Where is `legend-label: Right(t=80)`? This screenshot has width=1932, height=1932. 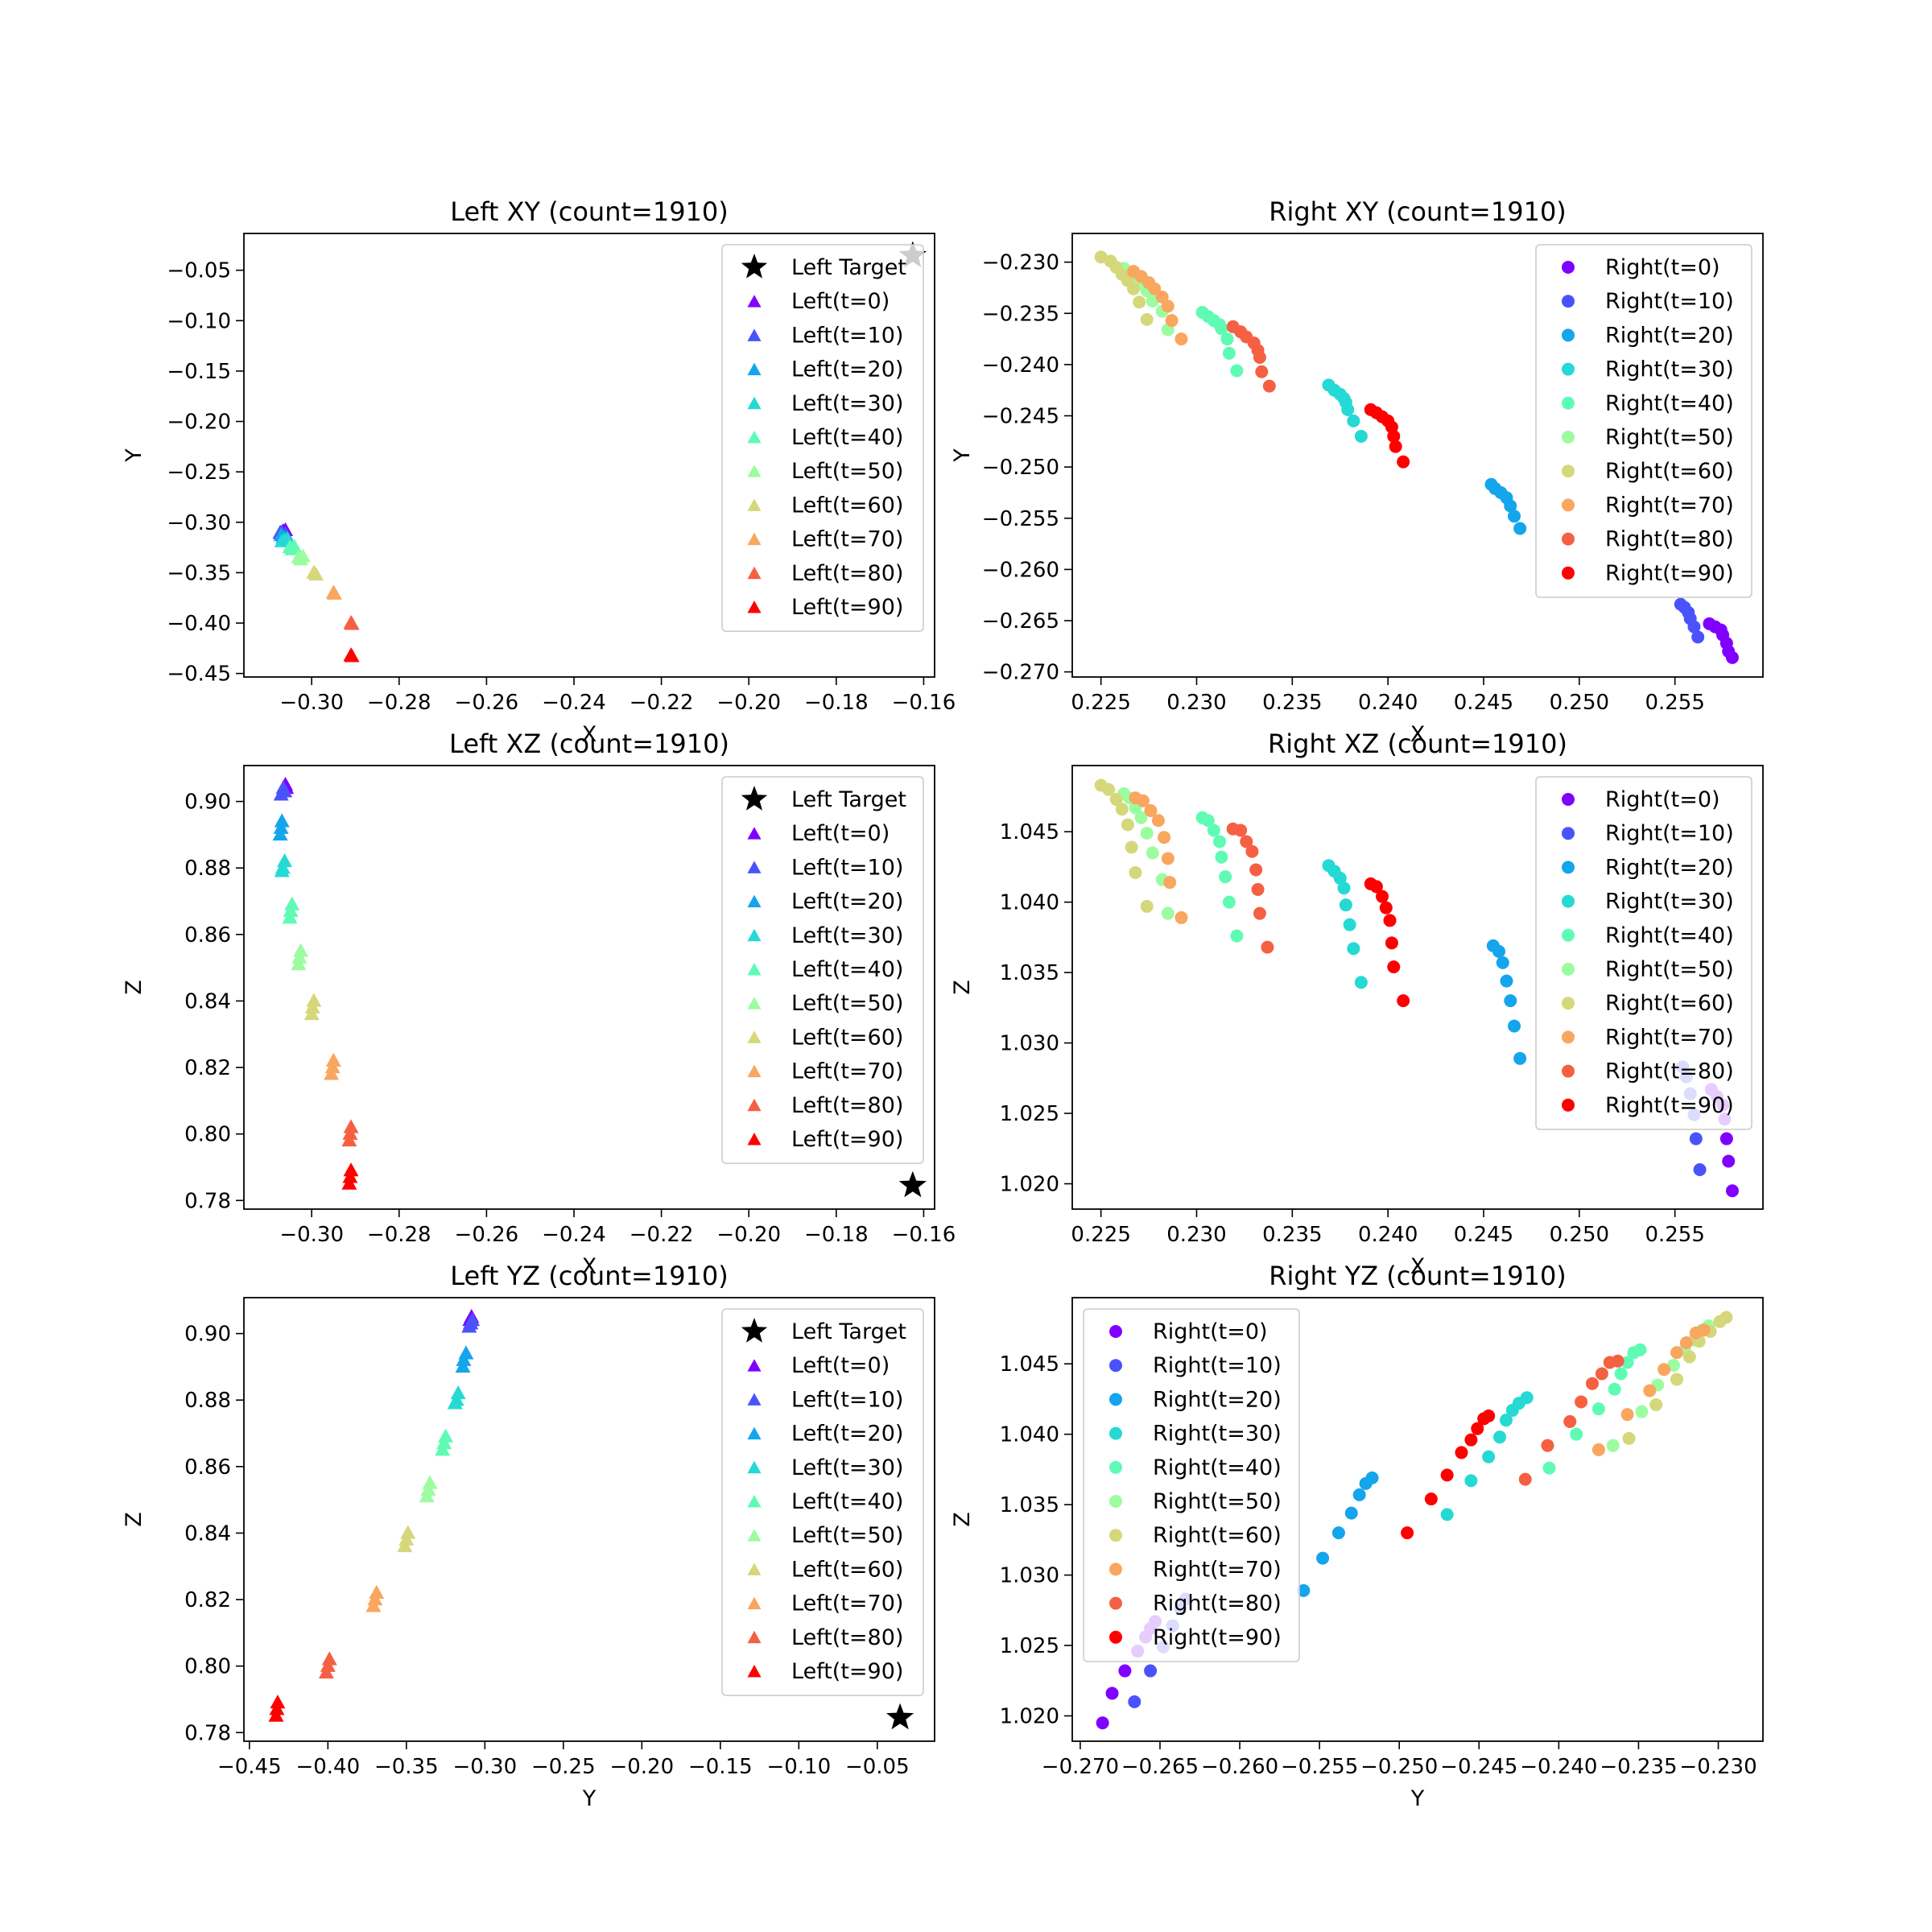
legend-label: Right(t=80) is located at coordinates (1669, 539).